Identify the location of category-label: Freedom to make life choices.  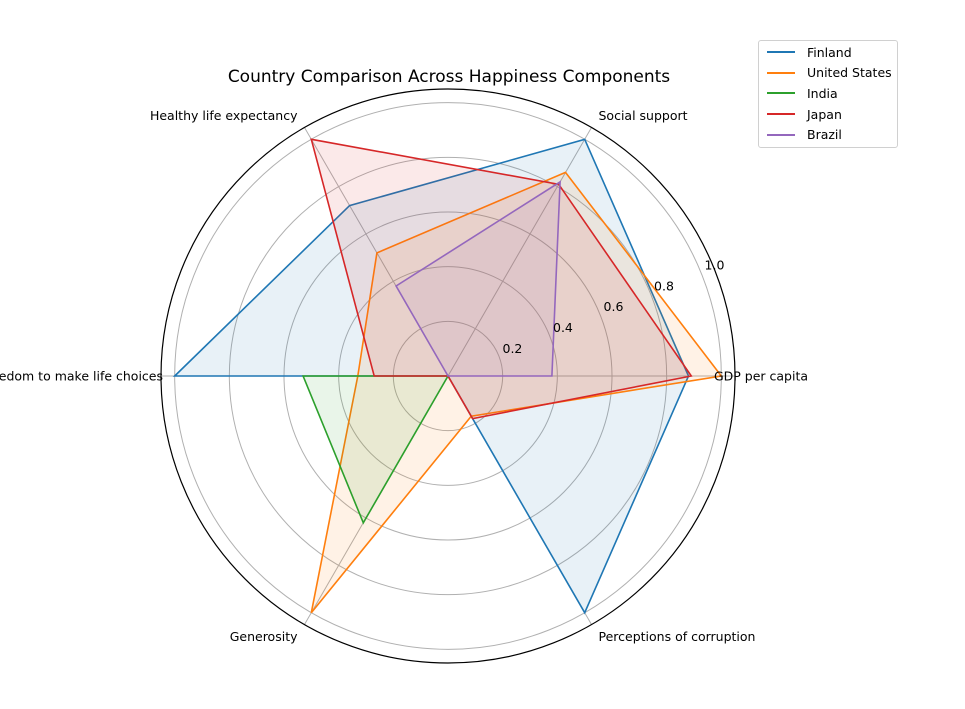
(81, 376).